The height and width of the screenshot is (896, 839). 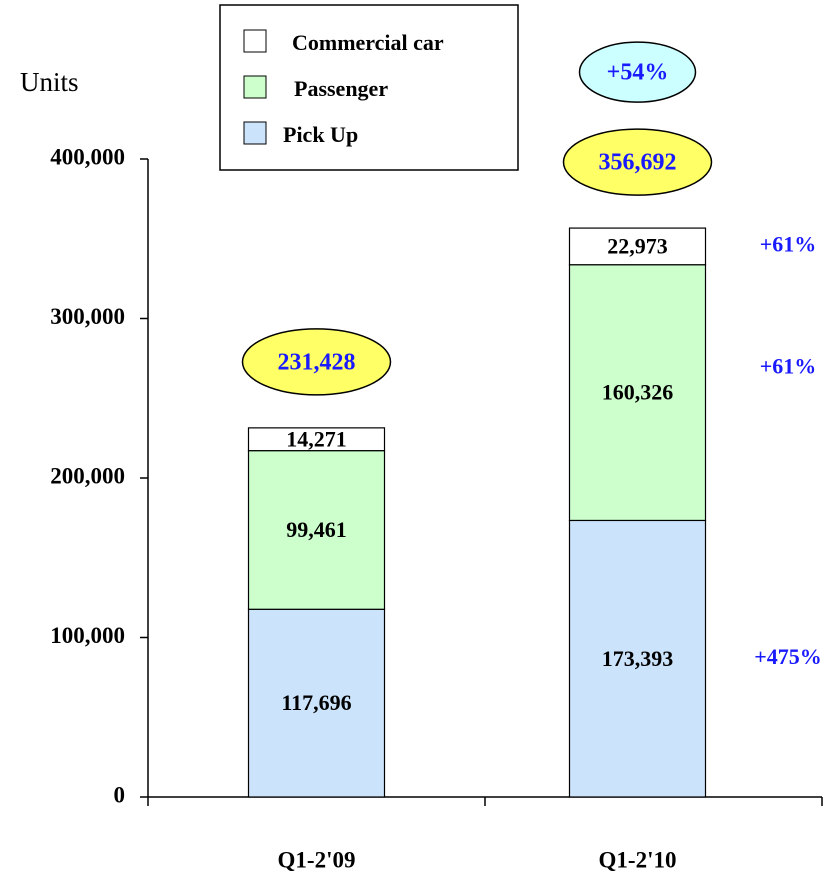 I want to click on total-growth-label: +54%, so click(x=638, y=73).